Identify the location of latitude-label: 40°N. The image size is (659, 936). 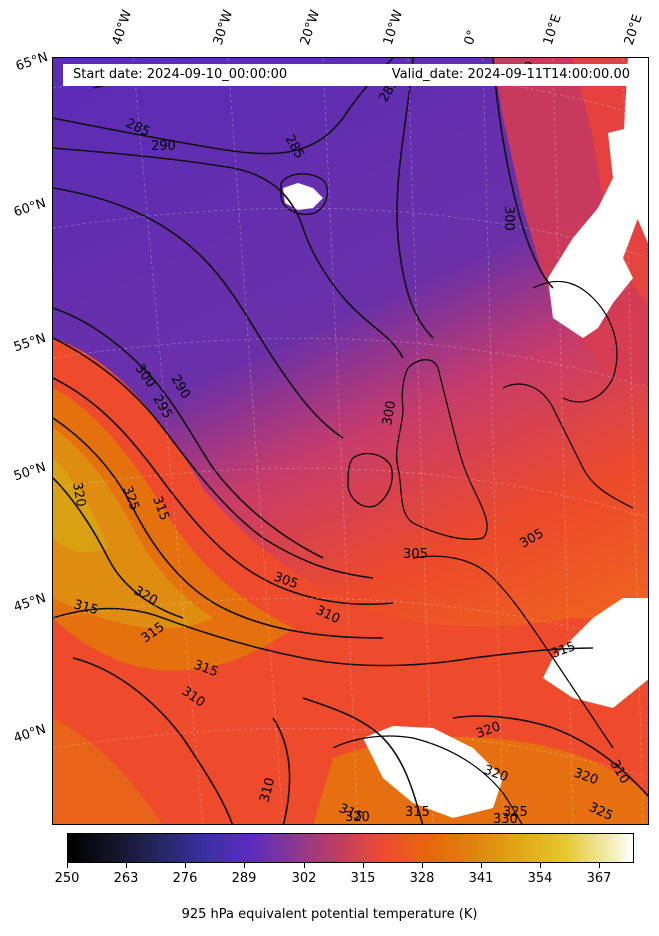
(30, 734).